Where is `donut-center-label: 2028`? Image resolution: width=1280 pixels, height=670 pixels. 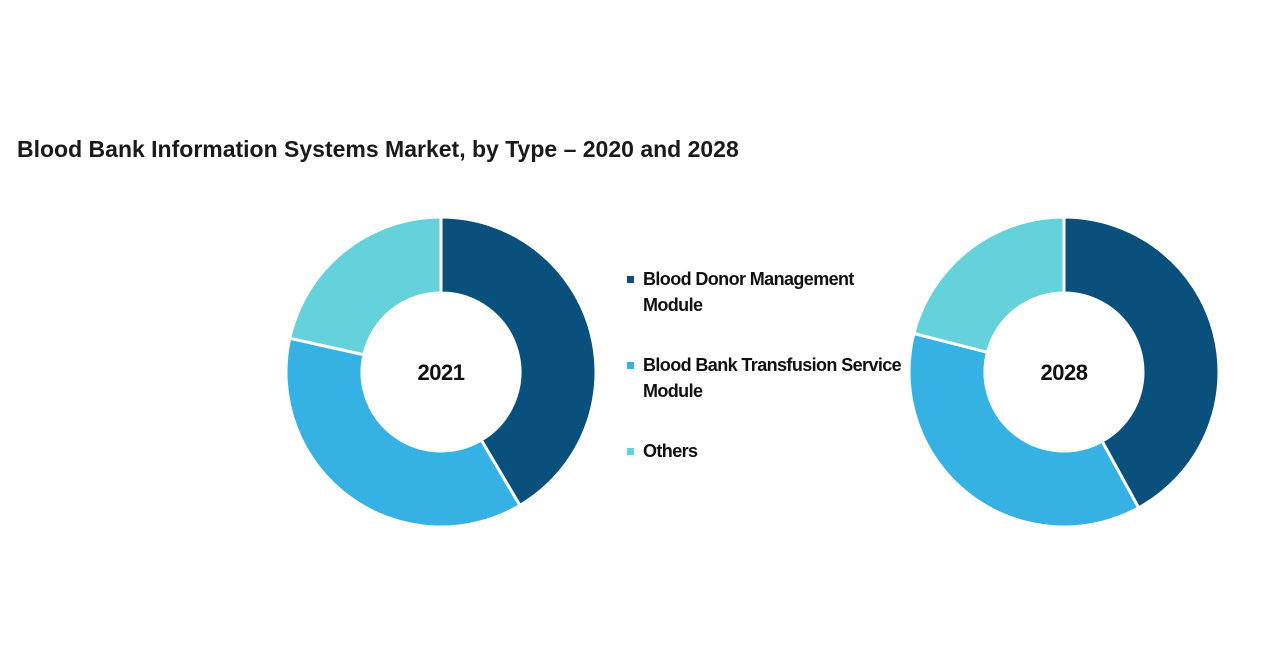 donut-center-label: 2028 is located at coordinates (1064, 372).